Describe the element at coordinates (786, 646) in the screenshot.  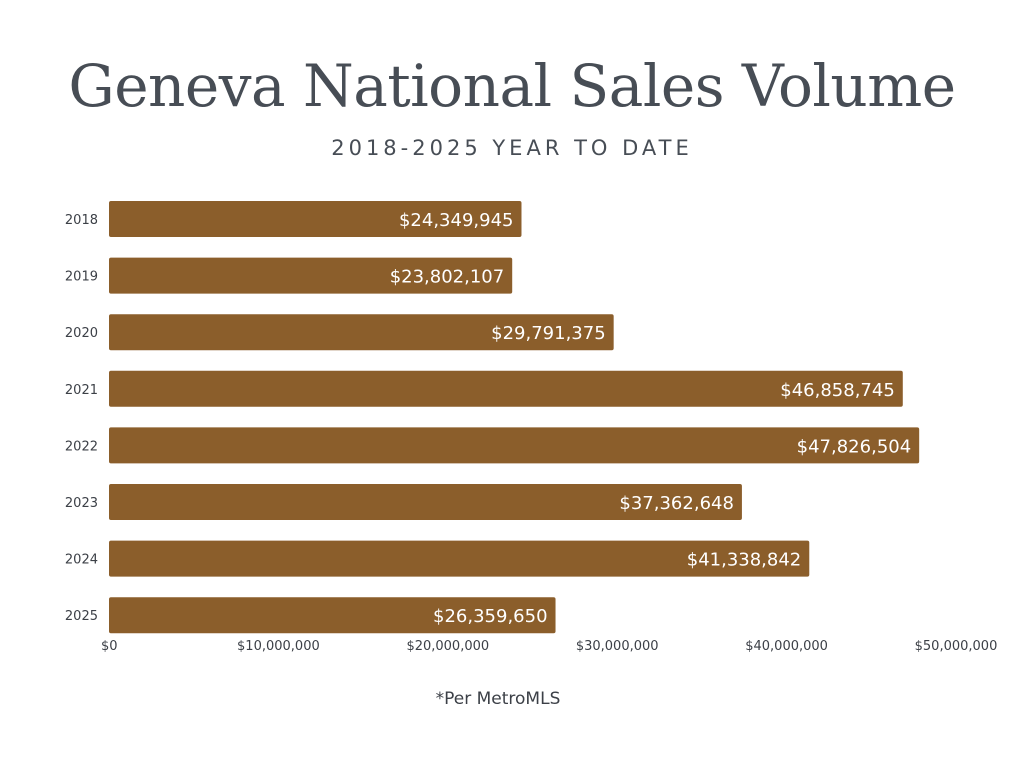
I see `x-tick-label-4: $40,000,000` at that location.